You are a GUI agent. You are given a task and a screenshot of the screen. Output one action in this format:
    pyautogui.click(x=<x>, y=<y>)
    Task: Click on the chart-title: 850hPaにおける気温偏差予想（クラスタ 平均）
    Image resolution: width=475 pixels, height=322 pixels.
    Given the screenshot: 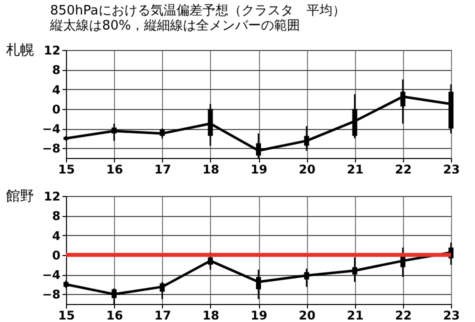 What is the action you would take?
    pyautogui.click(x=198, y=11)
    